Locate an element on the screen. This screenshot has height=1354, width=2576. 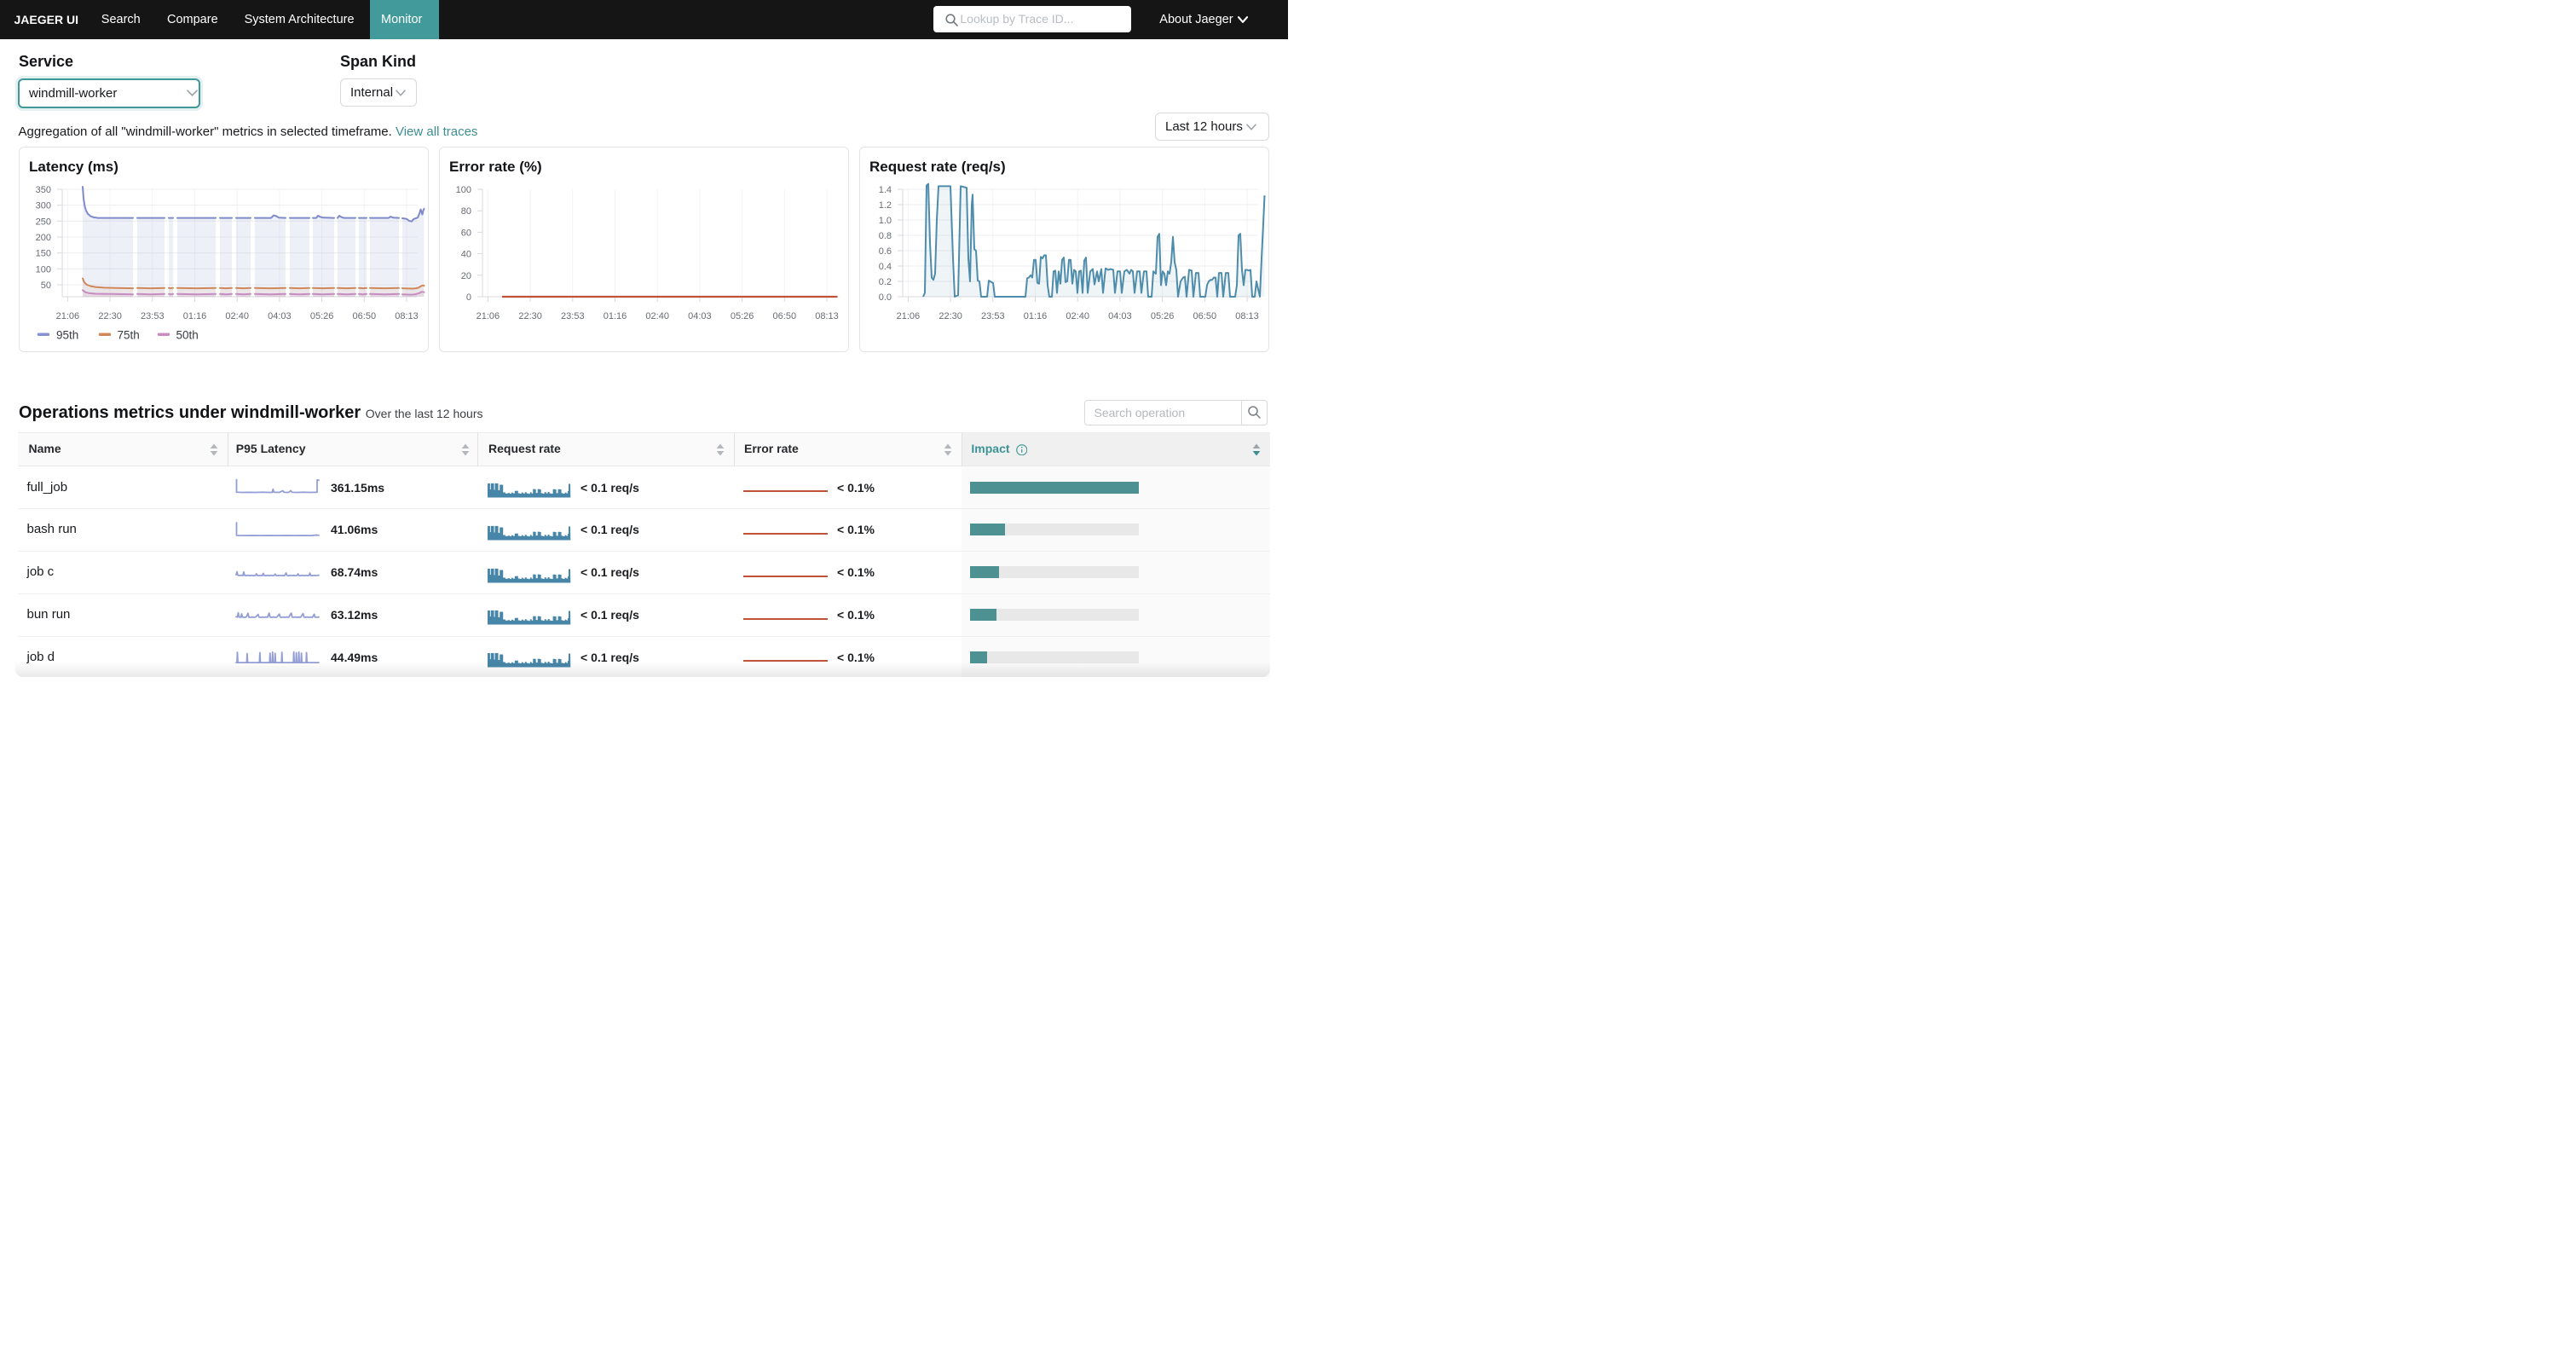
svg-text: 0 is located at coordinates (468, 298).